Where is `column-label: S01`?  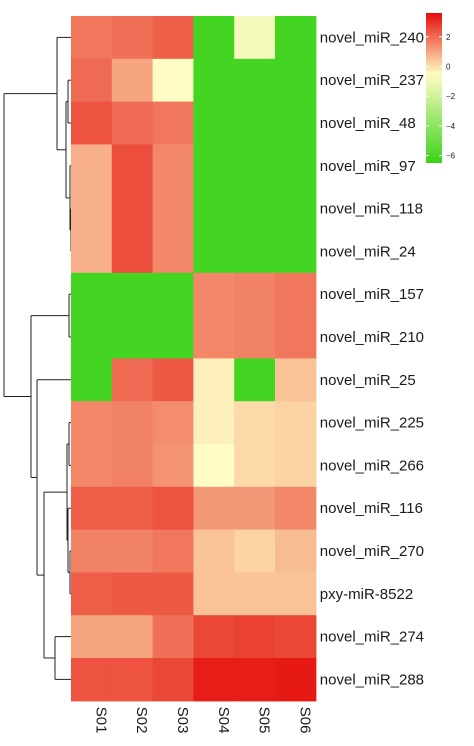
column-label: S01 is located at coordinates (100, 720).